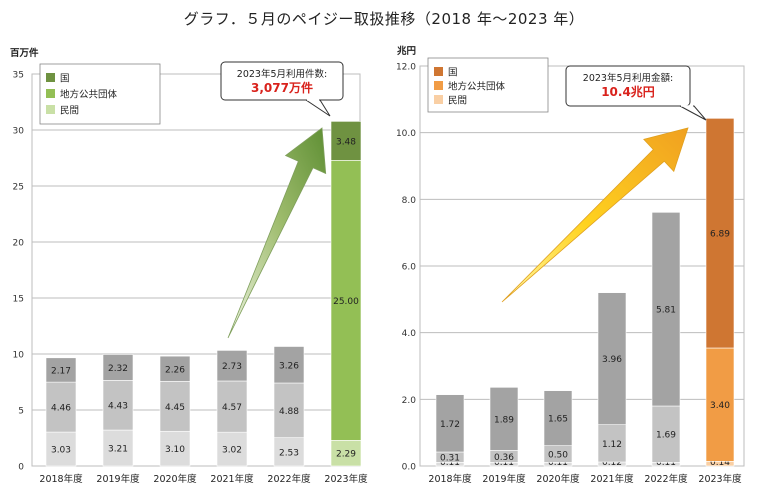 The width and height of the screenshot is (768, 503). I want to click on data-label: 2.53, so click(289, 453).